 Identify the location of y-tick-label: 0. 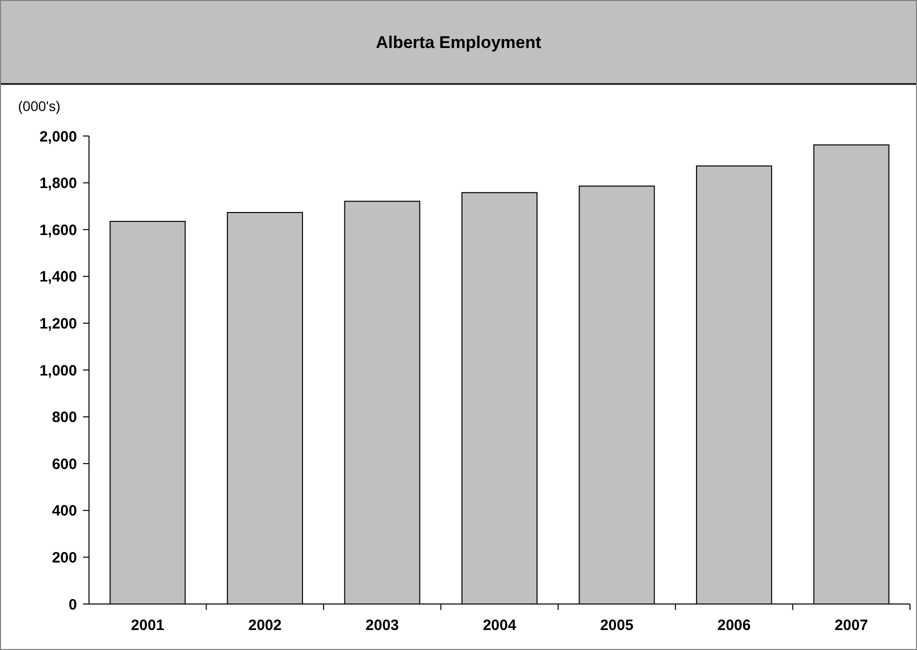
(72, 605).